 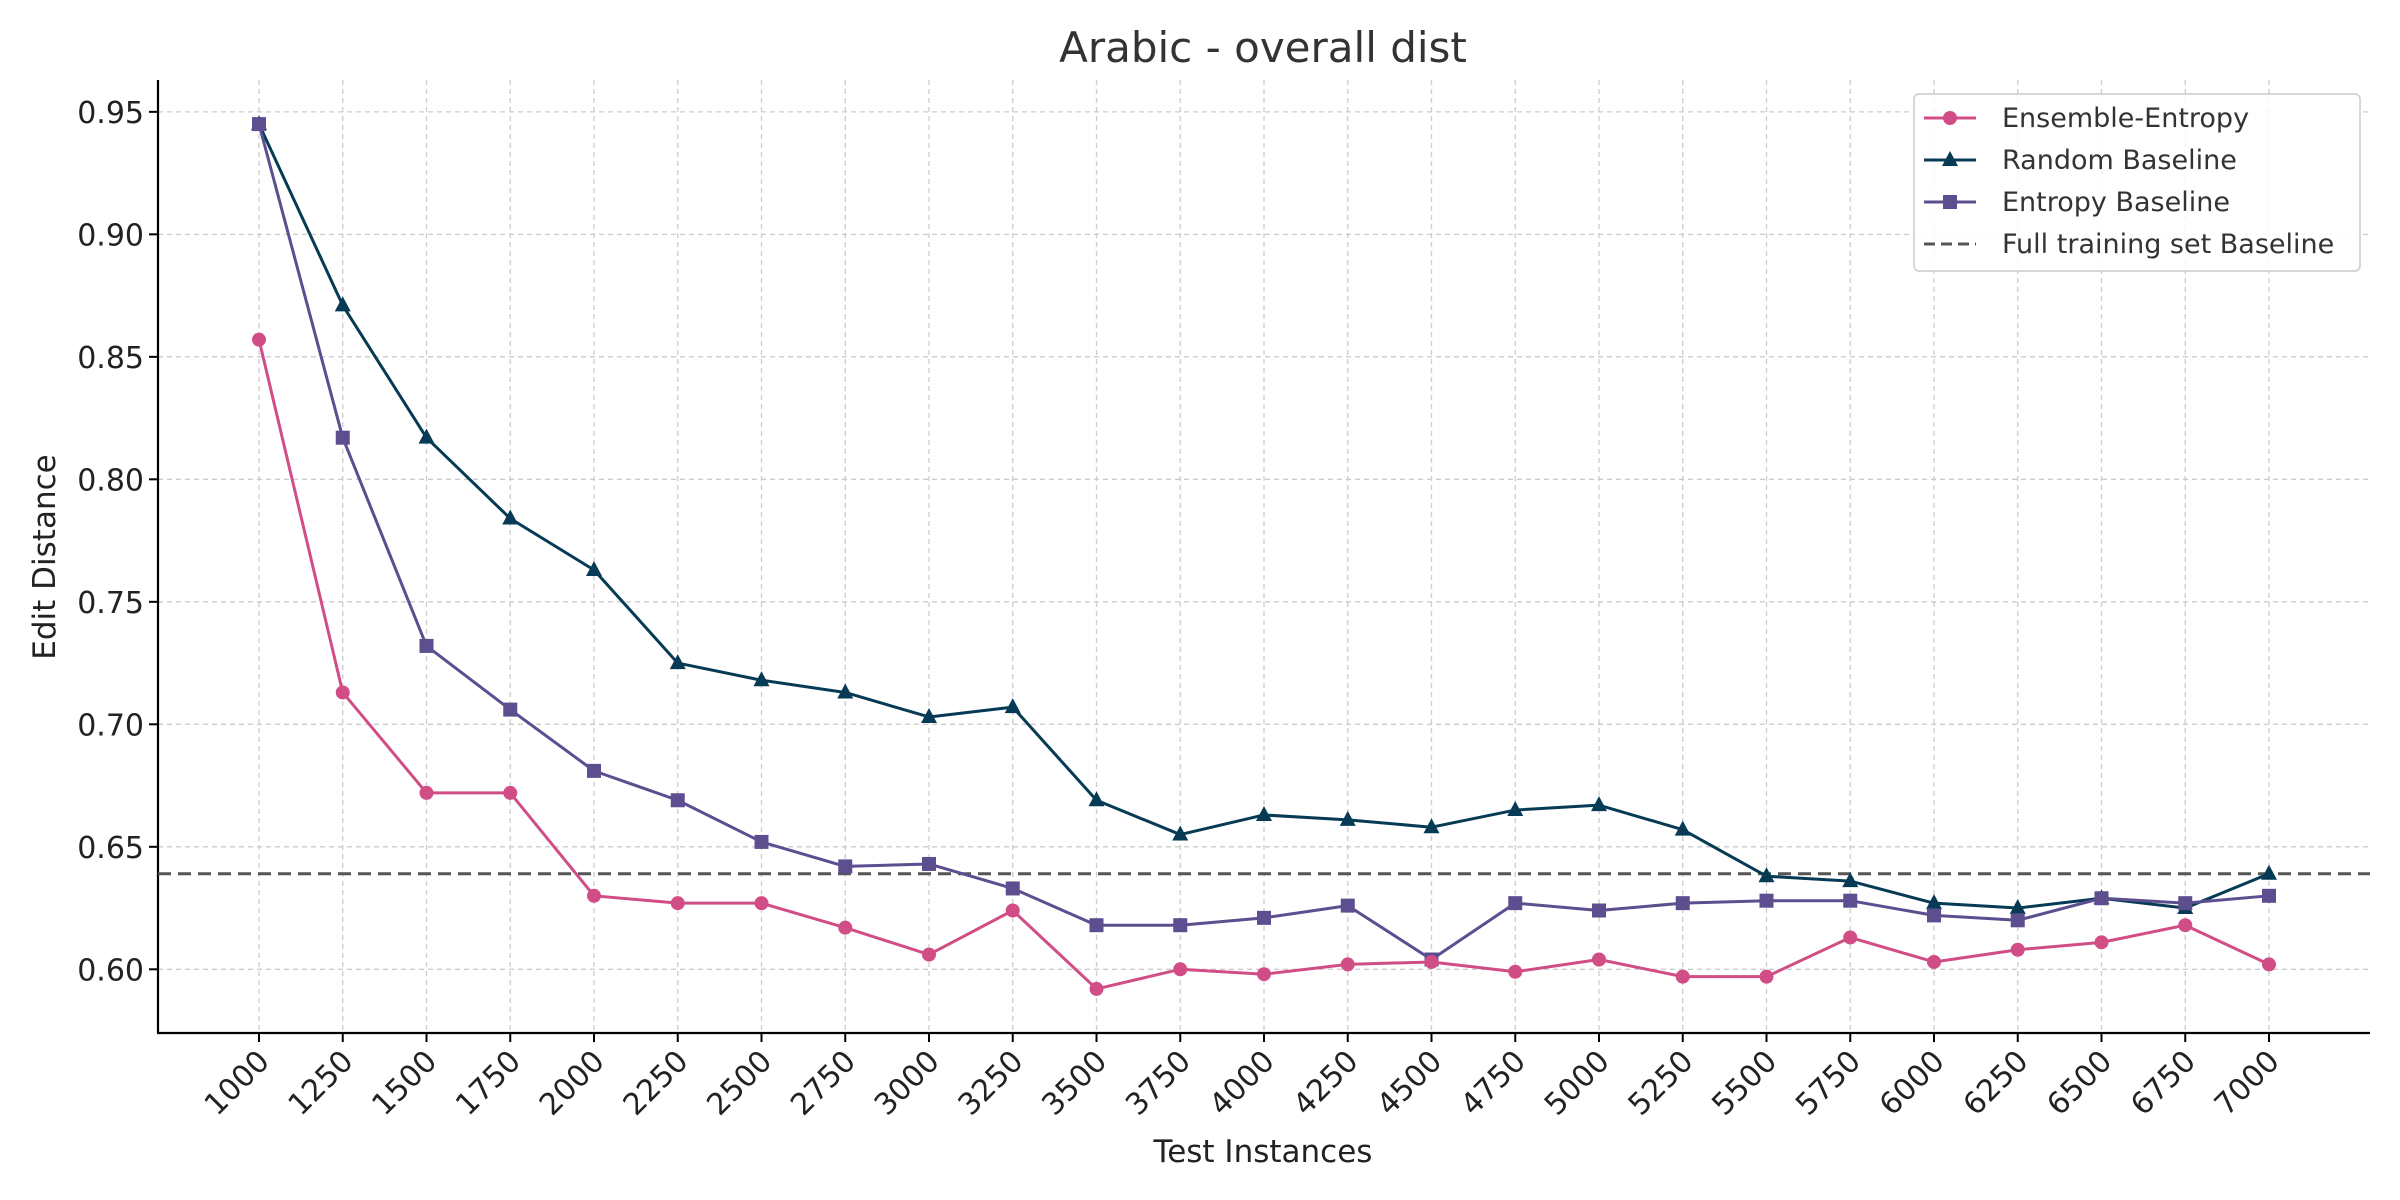 What do you see at coordinates (110, 235) in the screenshot?
I see `y-tick-label: 0.90` at bounding box center [110, 235].